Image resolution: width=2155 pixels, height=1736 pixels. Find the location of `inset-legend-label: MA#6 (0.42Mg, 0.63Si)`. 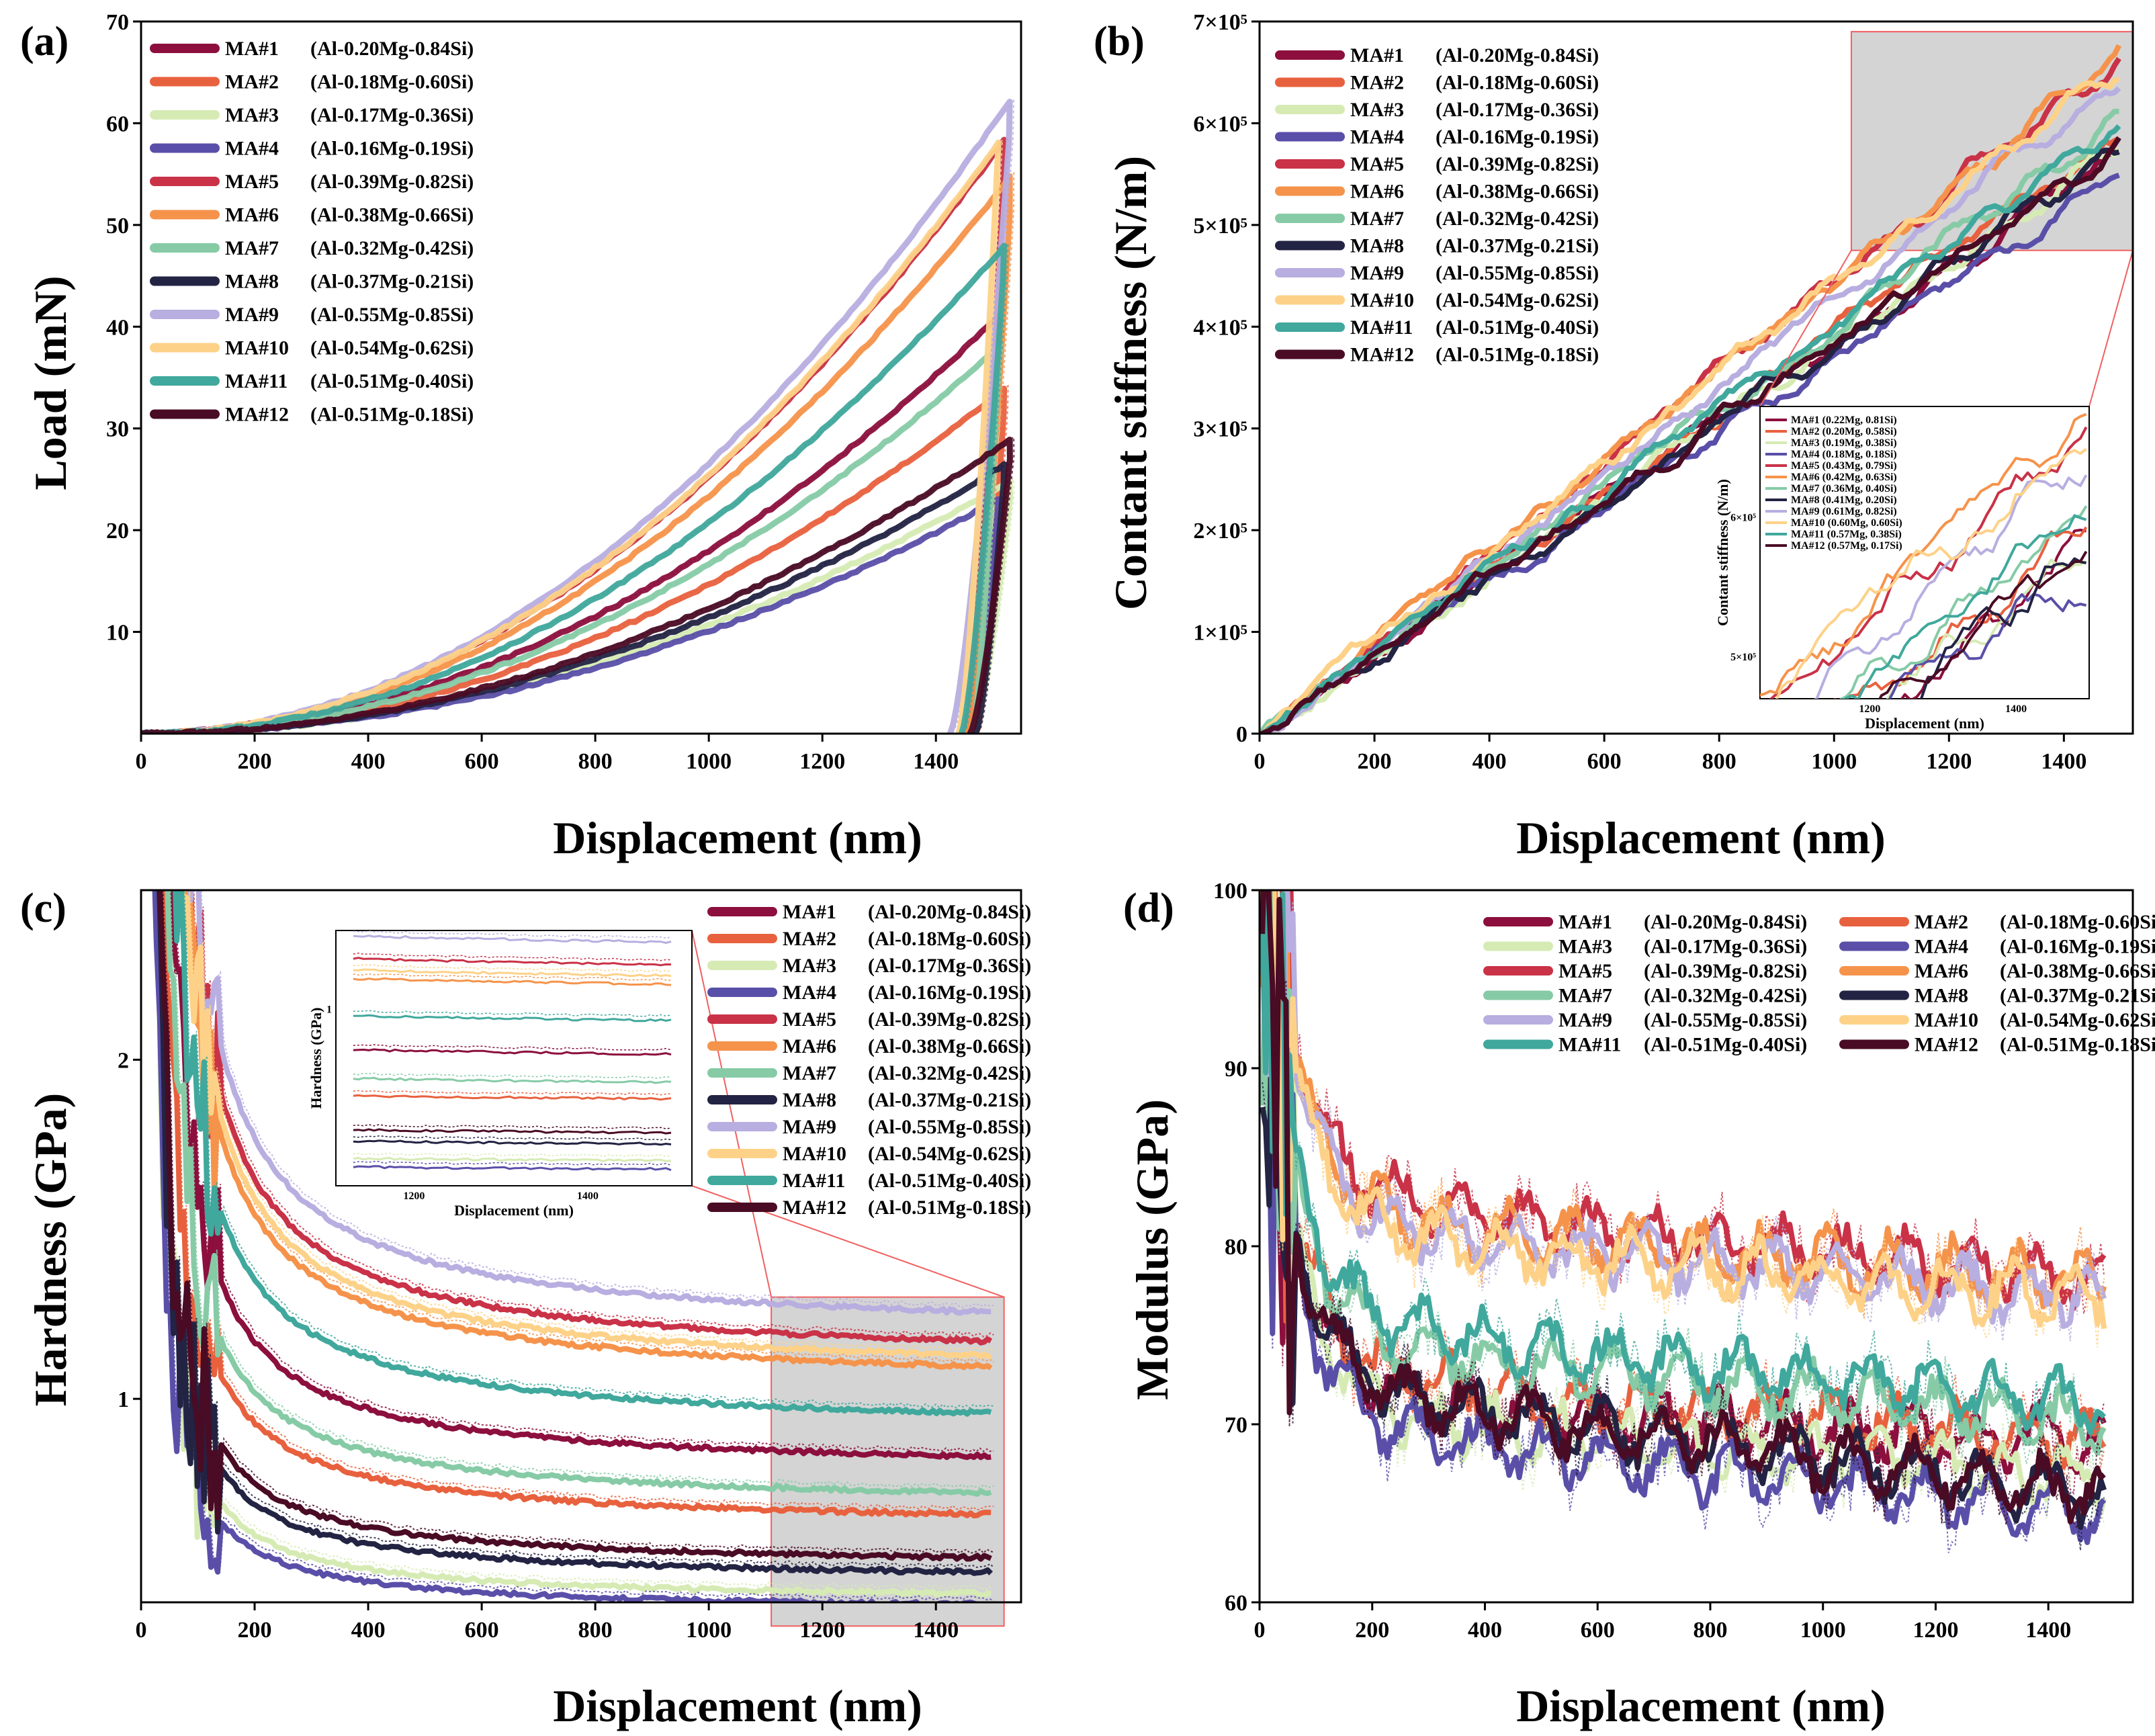

inset-legend-label: MA#6 (0.42Mg, 0.63Si) is located at coordinates (1844, 477).